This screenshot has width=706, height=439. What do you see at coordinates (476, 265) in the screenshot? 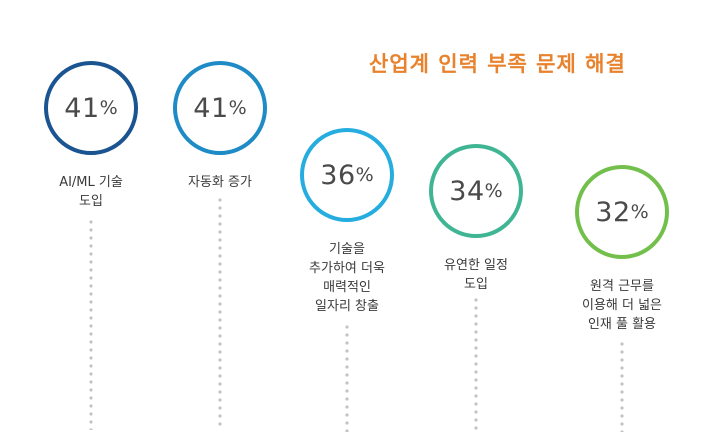
I see `stat-label-line: 유연한 일정` at bounding box center [476, 265].